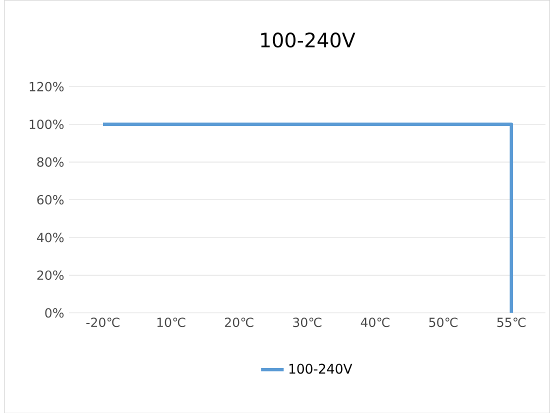  I want to click on y-tick-label: 20%, so click(50, 275).